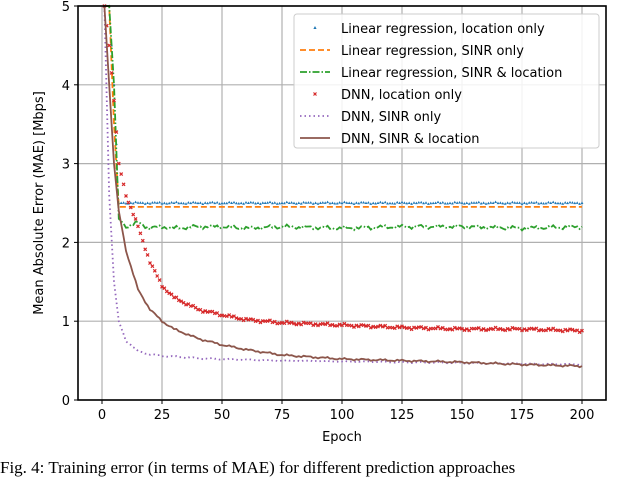 The image size is (640, 478). I want to click on x-tick-label: 0, so click(102, 415).